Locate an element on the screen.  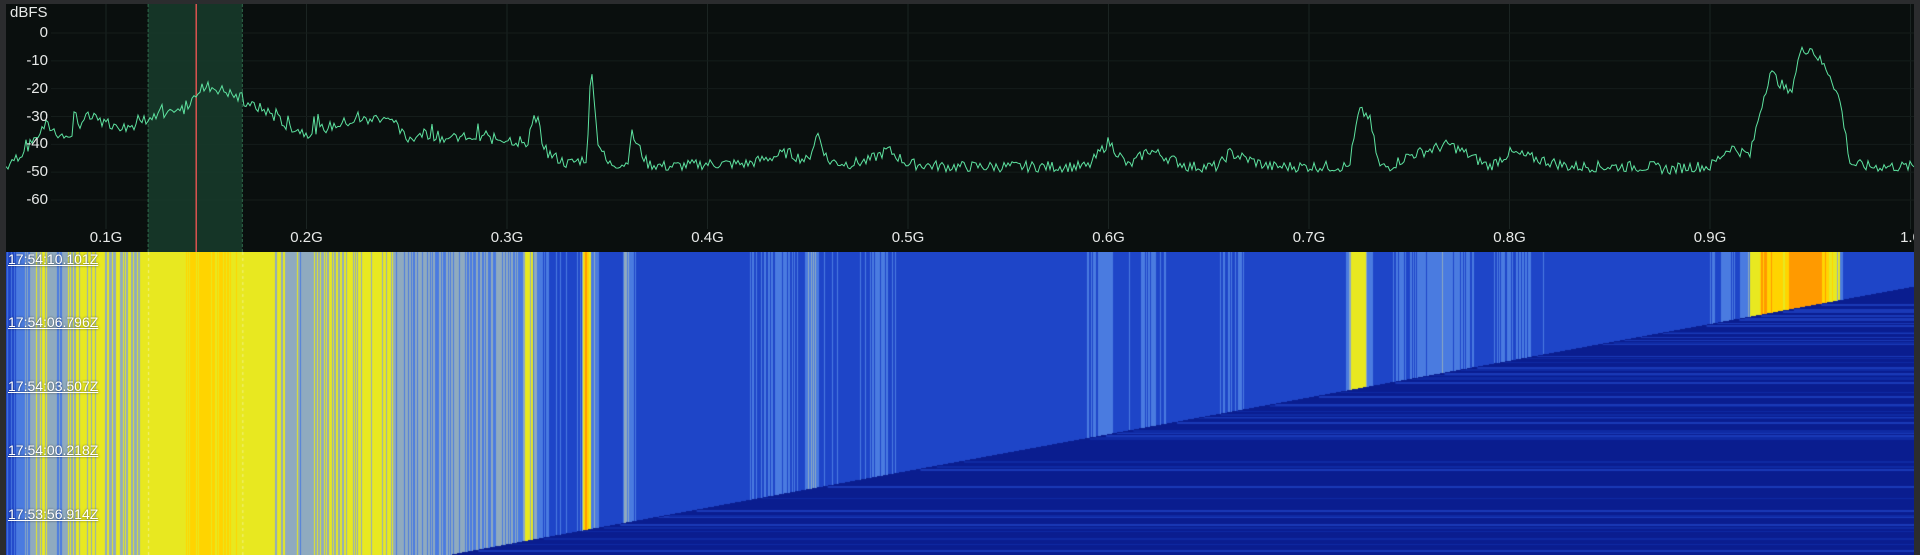
waterfall-timestamp-link: 17:53:56.914Z is located at coordinates (53, 514).